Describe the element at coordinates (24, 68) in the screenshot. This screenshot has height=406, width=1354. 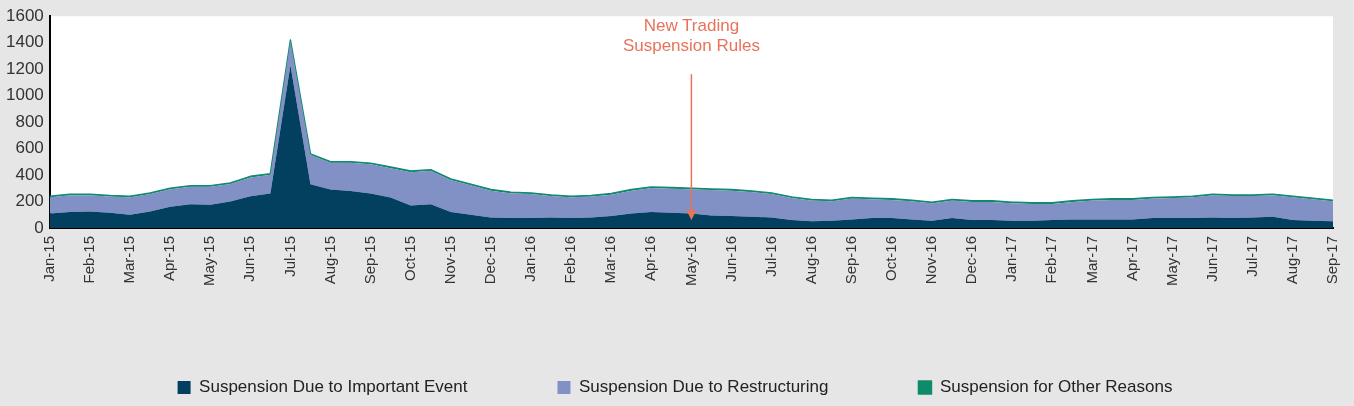
I see `y-tick-label: 1200` at that location.